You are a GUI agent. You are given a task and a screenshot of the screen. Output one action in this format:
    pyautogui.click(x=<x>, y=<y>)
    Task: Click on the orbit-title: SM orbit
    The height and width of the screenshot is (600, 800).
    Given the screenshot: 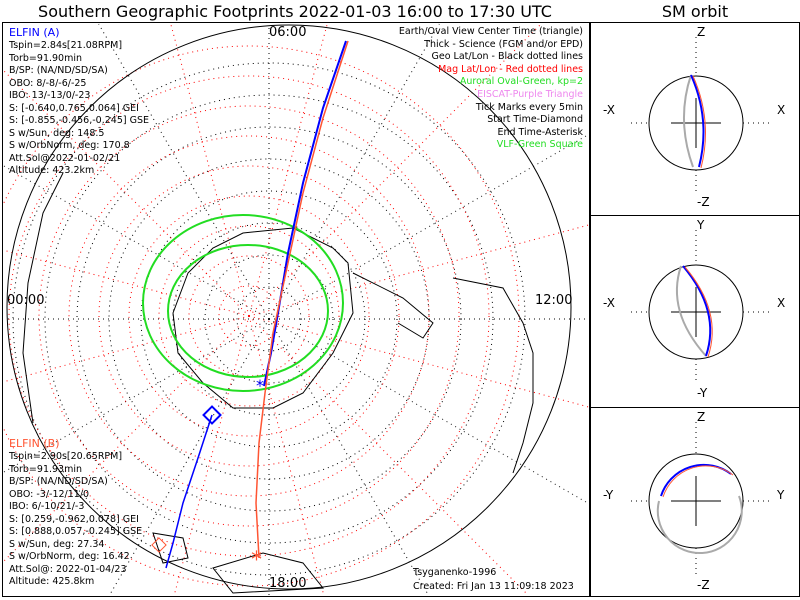 What is the action you would take?
    pyautogui.click(x=695, y=11)
    